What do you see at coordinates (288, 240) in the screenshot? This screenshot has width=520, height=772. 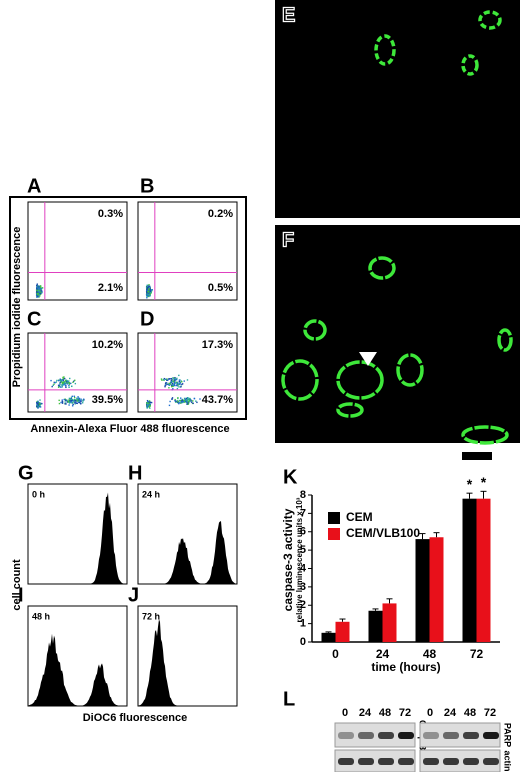 I see `panel-letter: F` at bounding box center [288, 240].